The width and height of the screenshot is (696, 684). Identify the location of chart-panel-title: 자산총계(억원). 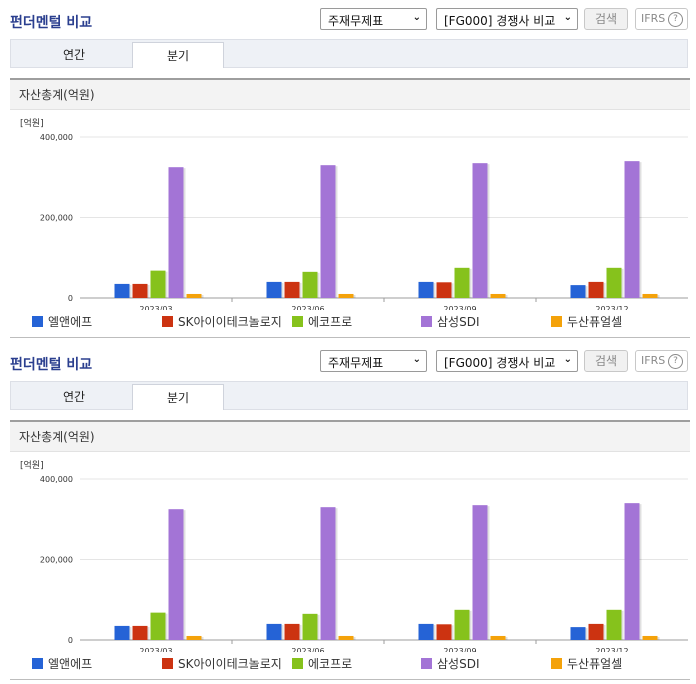
(350, 95).